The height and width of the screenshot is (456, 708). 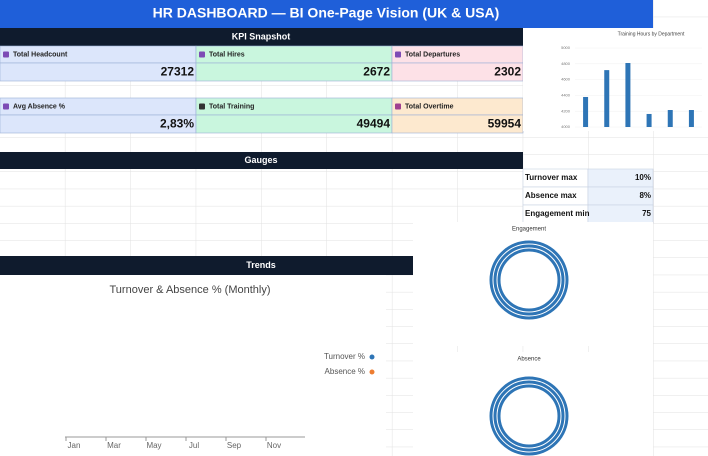 What do you see at coordinates (220, 401) in the screenshot?
I see `line-chart: Jan Mar May Jul Sep Nov Turnover % Absence %` at bounding box center [220, 401].